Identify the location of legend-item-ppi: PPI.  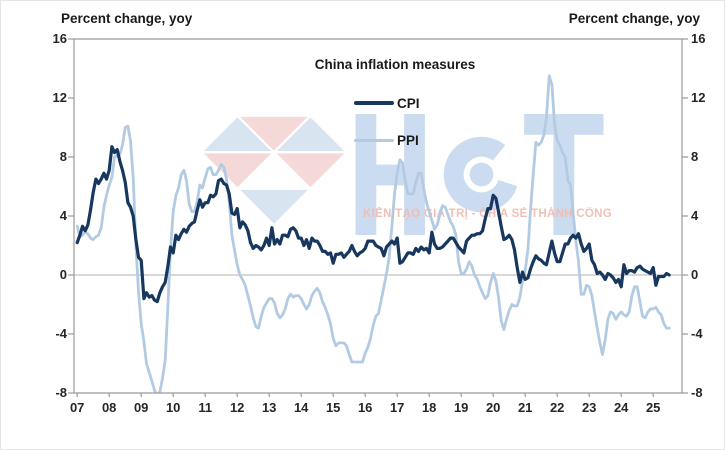
(386, 140).